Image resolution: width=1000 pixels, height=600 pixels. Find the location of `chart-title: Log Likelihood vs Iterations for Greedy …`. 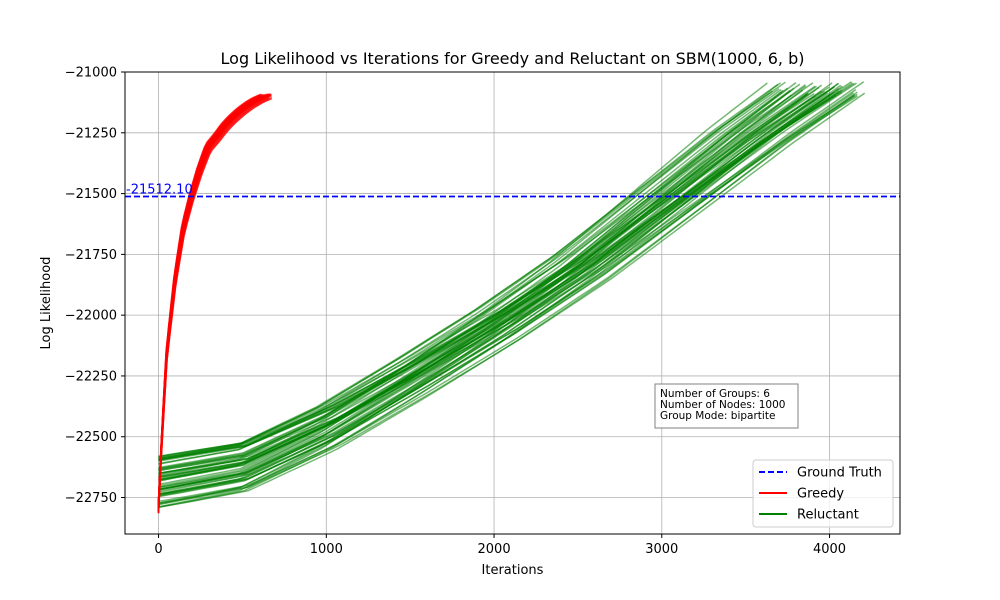

chart-title: Log Likelihood vs Iterations for Greedy … is located at coordinates (513, 58).